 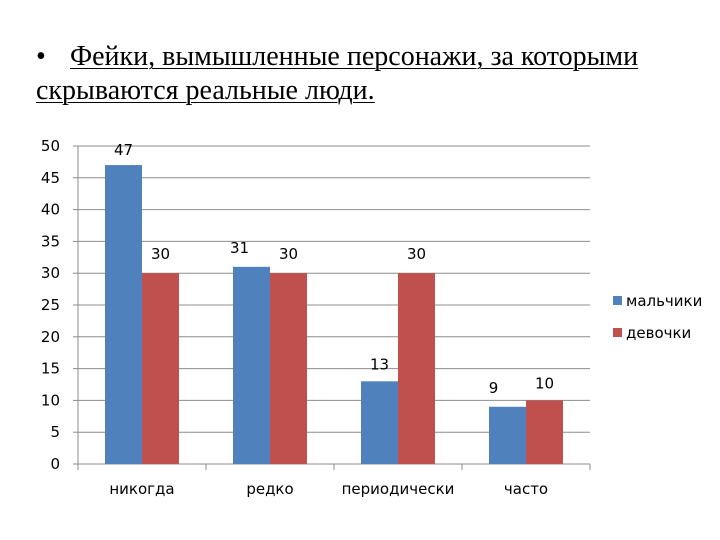 What do you see at coordinates (50, 241) in the screenshot?
I see `y-tick-label: 35` at bounding box center [50, 241].